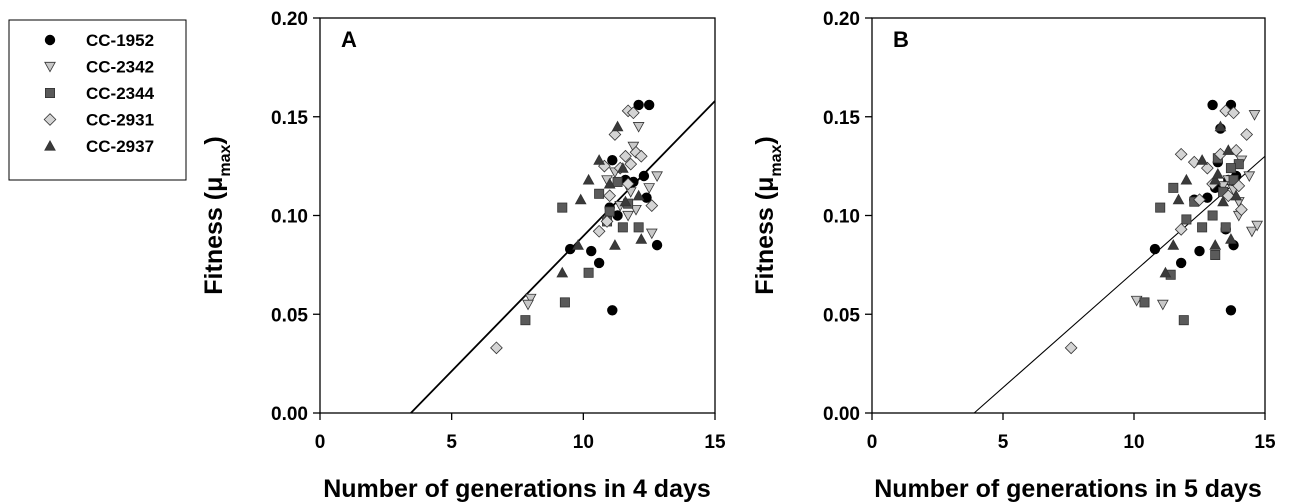  I want to click on legend-marker-diamond, so click(50, 119).